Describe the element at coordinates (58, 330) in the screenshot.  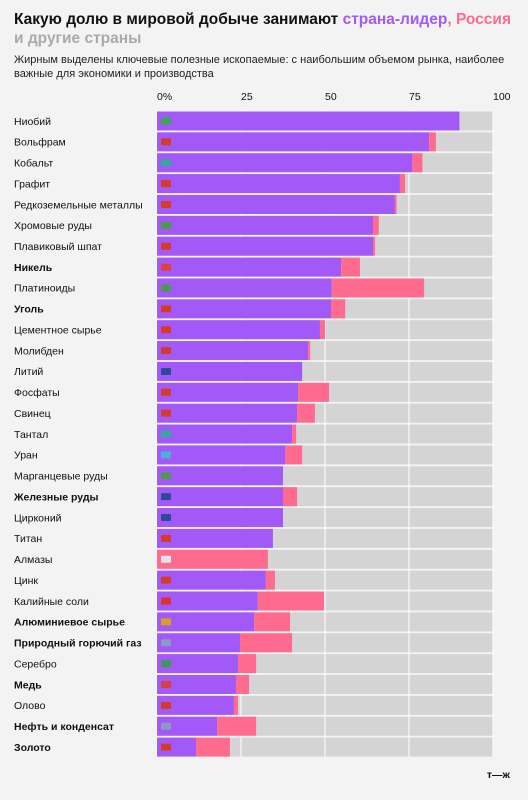
I see `category-label: Цементное сырье` at that location.